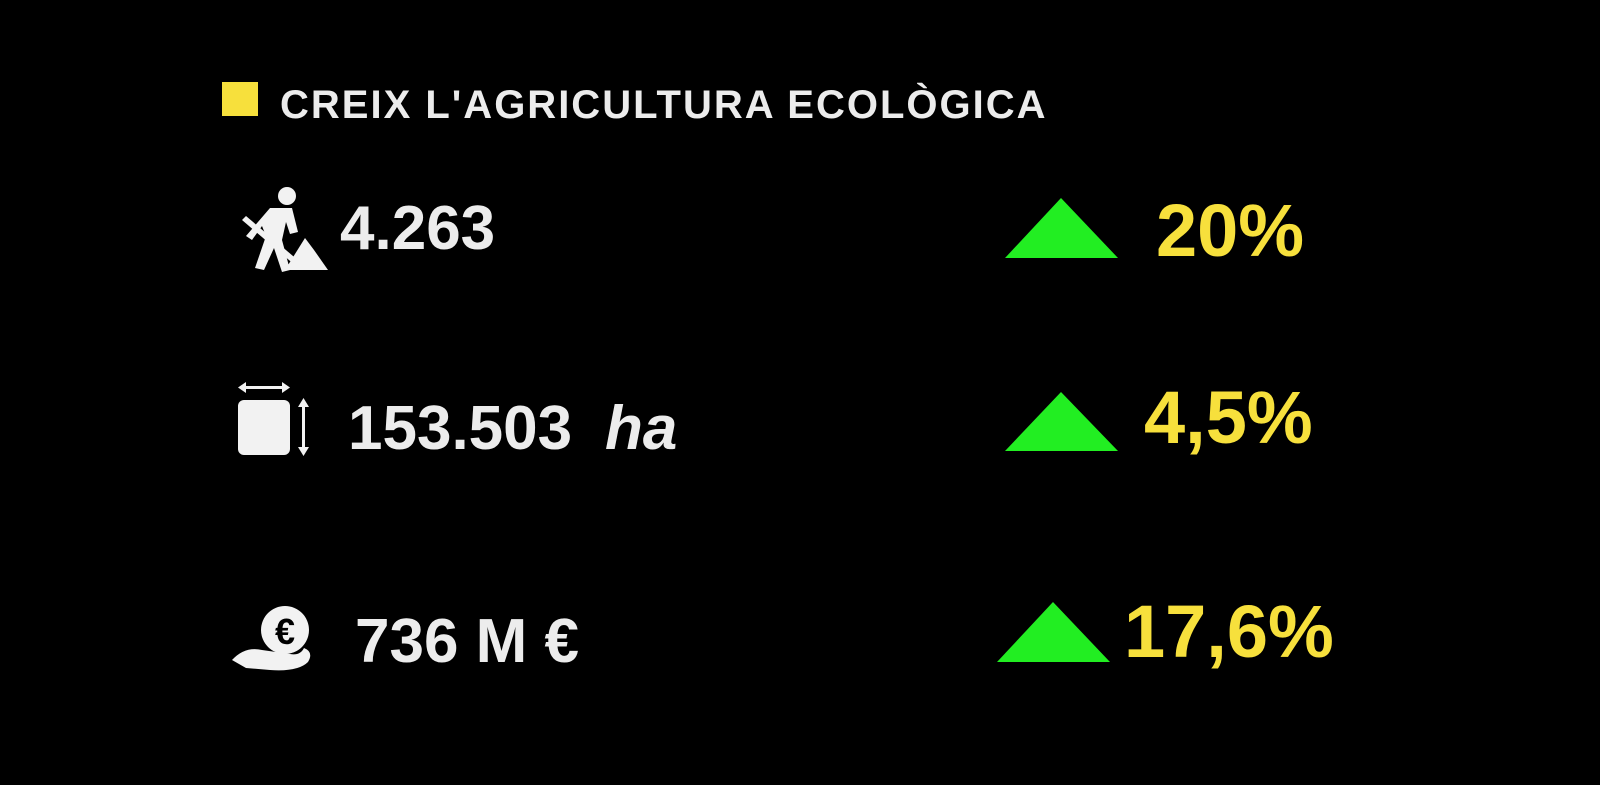 The image size is (1600, 785). I want to click on row-change: 17,6%, so click(1229, 631).